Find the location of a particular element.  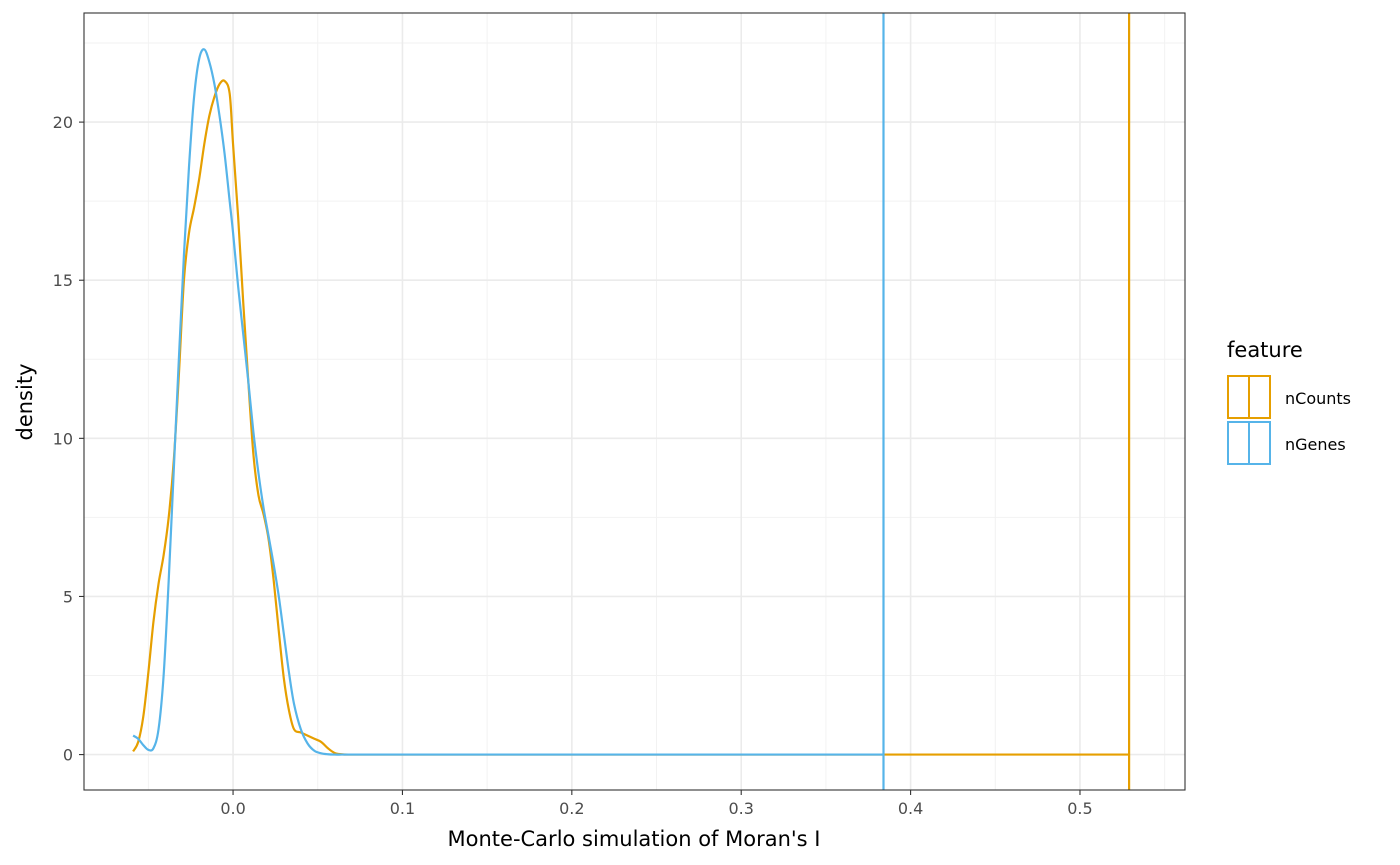

x-tick-label: 0.5 is located at coordinates (1079, 808).